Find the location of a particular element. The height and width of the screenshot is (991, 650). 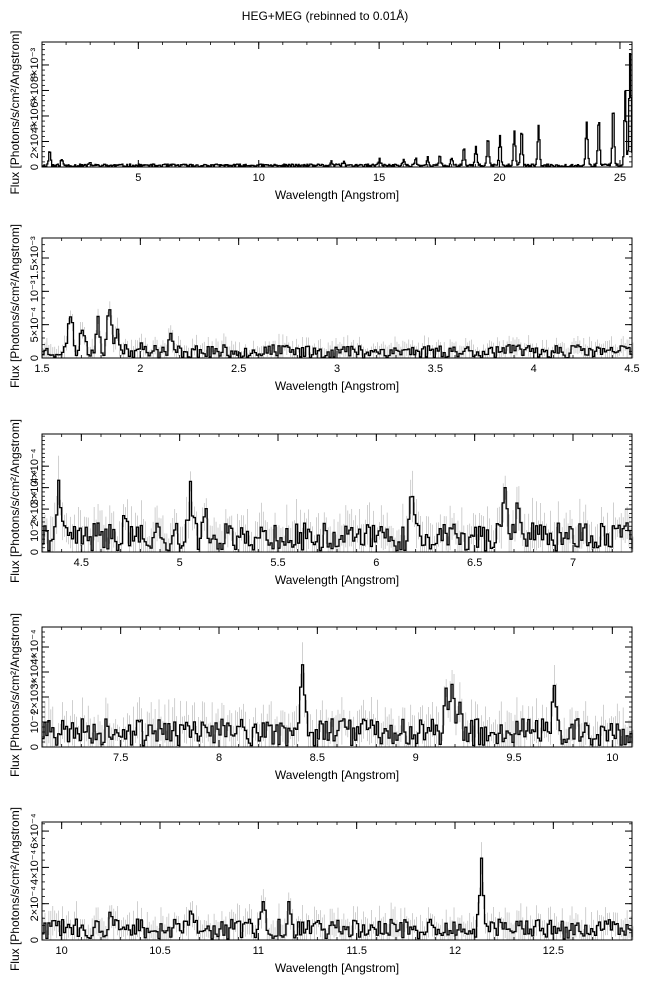

x-tick-label: 2 is located at coordinates (140, 369).